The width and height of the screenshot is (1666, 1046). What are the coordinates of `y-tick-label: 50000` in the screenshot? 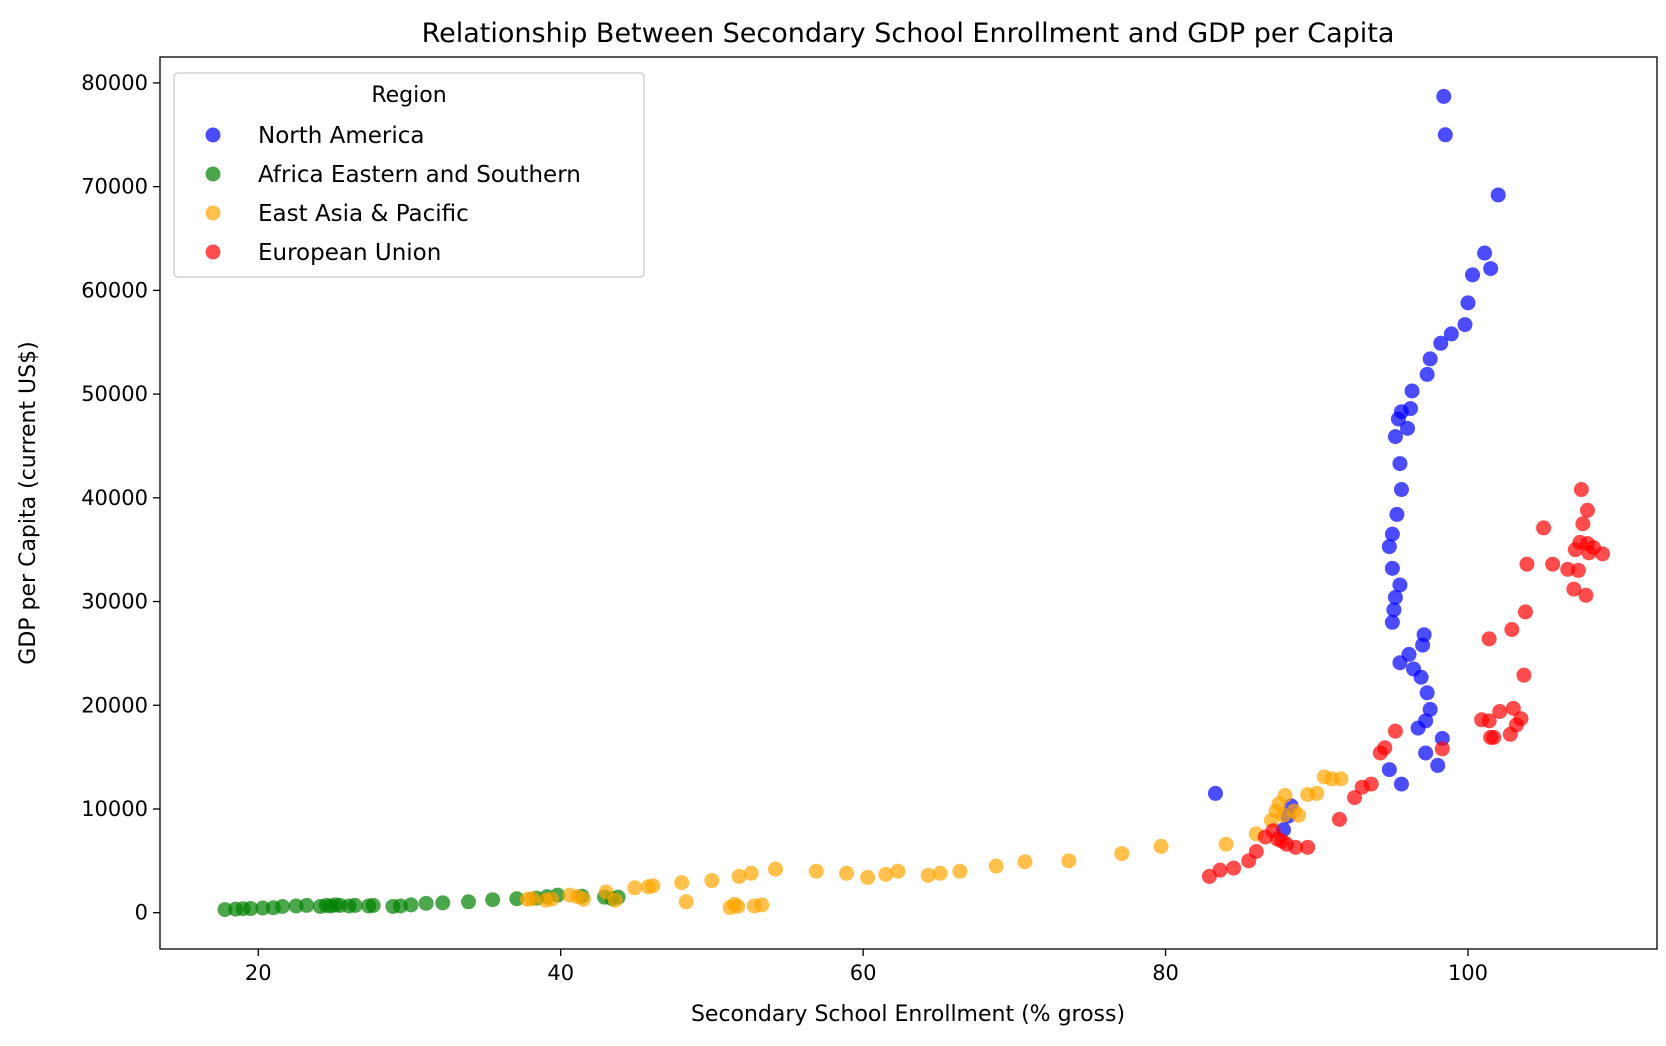 It's located at (114, 394).